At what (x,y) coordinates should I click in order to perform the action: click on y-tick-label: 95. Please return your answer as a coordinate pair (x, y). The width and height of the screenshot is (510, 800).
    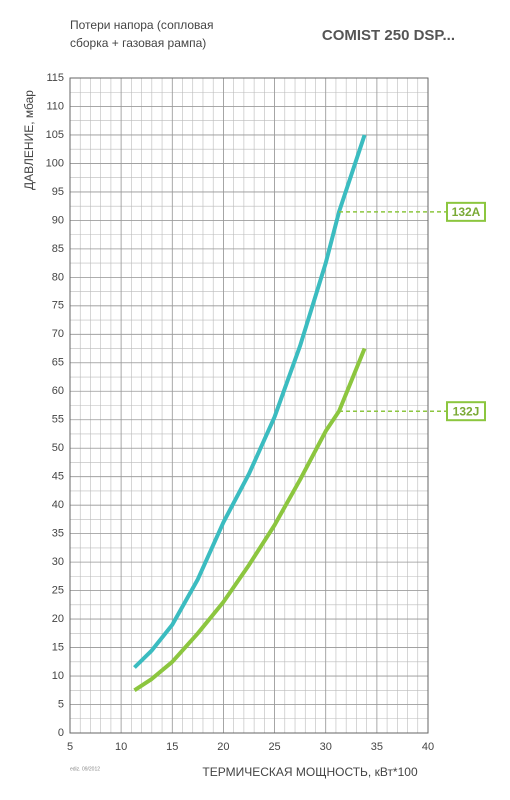
    Looking at the image, I should click on (58, 192).